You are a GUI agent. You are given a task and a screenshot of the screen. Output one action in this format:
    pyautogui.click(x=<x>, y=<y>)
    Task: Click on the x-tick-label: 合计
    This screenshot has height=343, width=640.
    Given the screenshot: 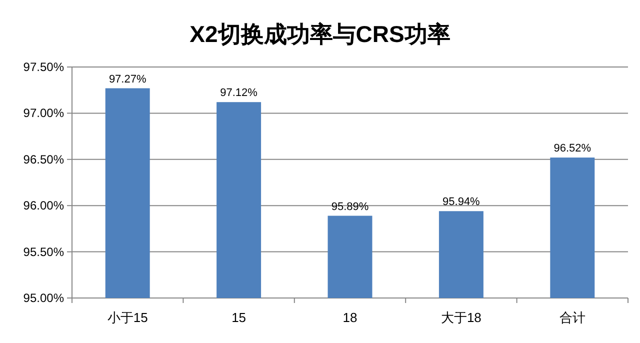 What is the action you would take?
    pyautogui.click(x=572, y=317)
    